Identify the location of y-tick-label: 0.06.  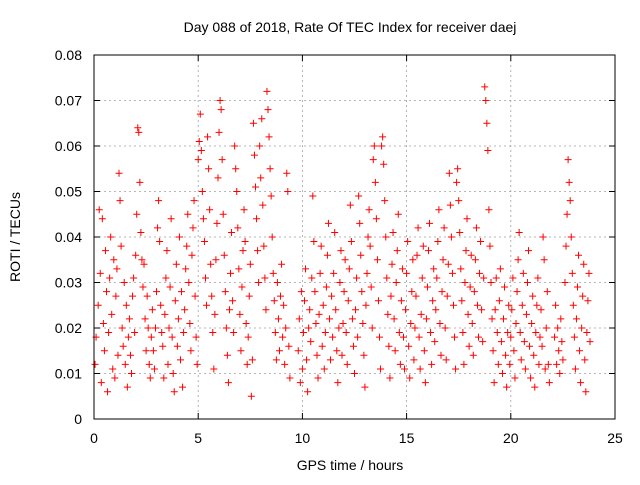
(68, 146).